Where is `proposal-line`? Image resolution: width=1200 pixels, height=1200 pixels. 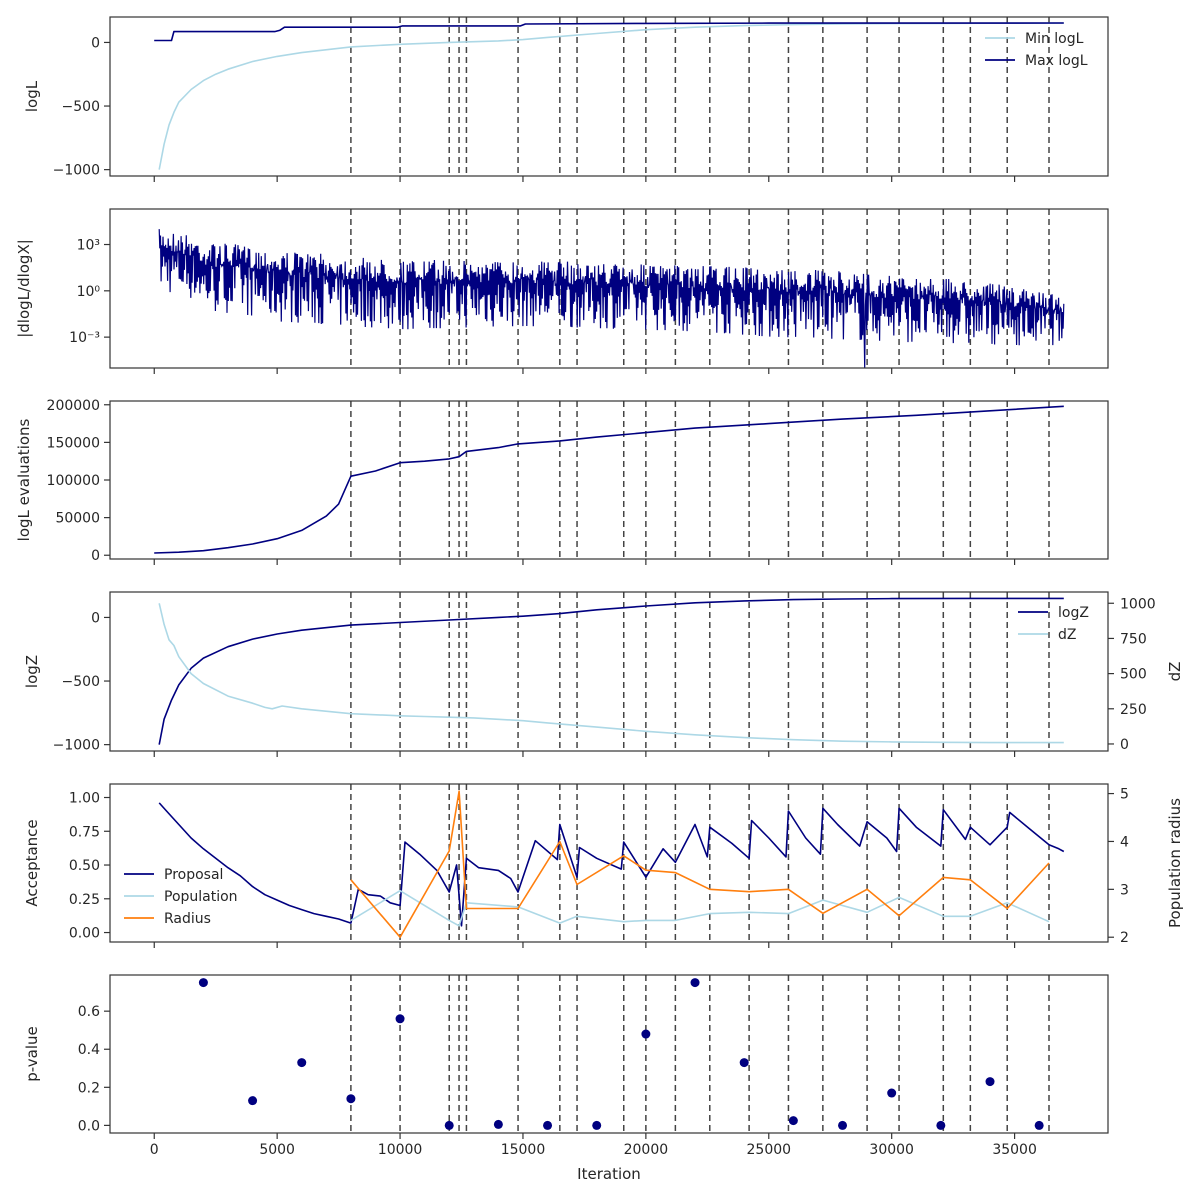
proposal-line is located at coordinates (611, 864).